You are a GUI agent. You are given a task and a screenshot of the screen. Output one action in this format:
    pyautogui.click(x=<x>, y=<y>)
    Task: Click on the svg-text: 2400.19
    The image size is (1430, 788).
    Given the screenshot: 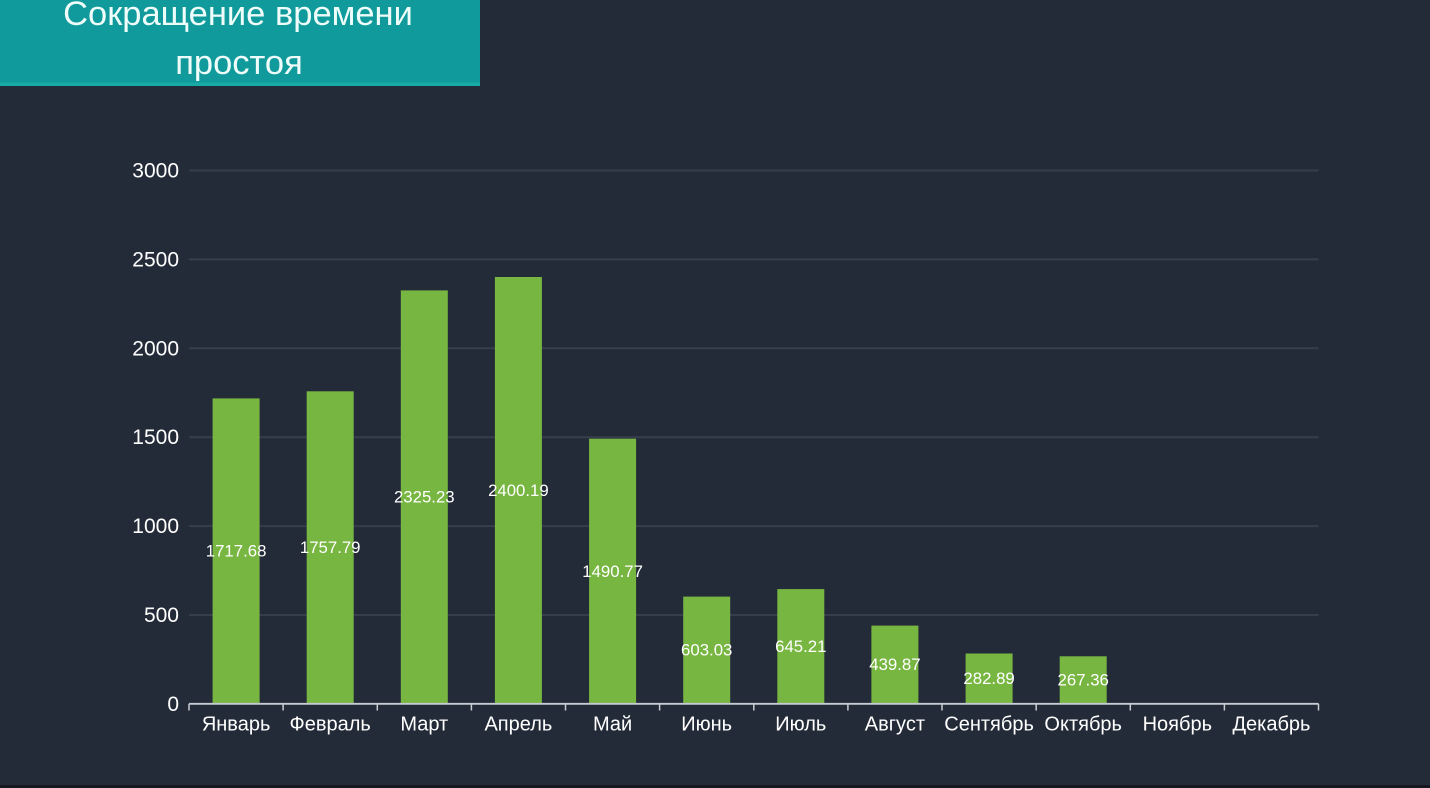 What is the action you would take?
    pyautogui.click(x=518, y=490)
    